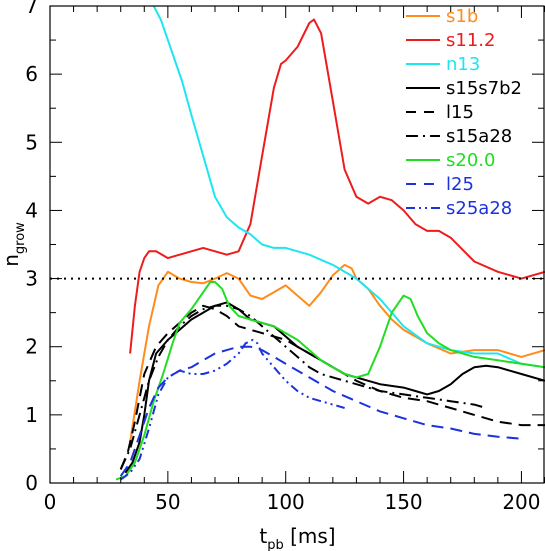  What do you see at coordinates (470, 40) in the screenshot?
I see `legend-label: s11.2` at bounding box center [470, 40].